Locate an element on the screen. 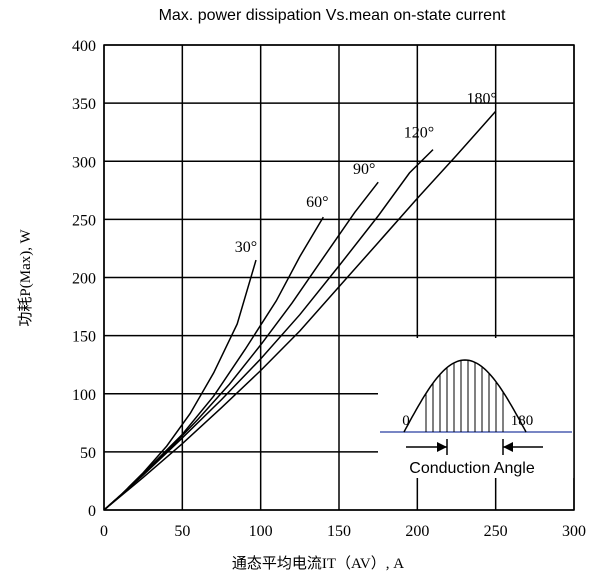  series-label: 30° is located at coordinates (246, 247).